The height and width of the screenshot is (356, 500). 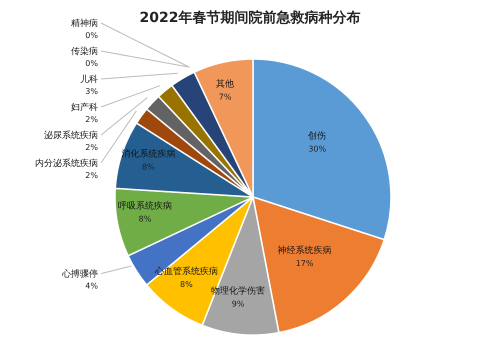 I want to click on slice-label: 呼吸系统疾病, so click(x=145, y=206).